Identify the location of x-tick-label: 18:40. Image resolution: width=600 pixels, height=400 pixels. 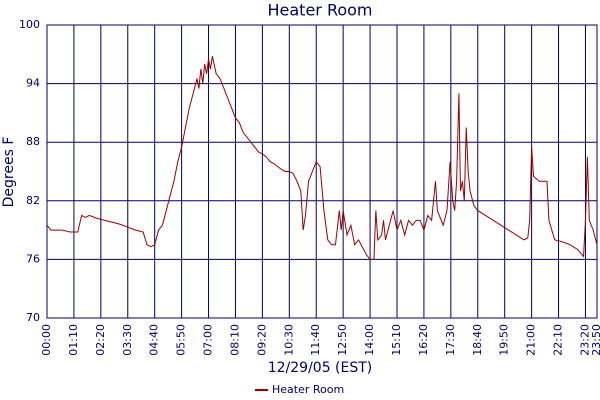
(477, 340).